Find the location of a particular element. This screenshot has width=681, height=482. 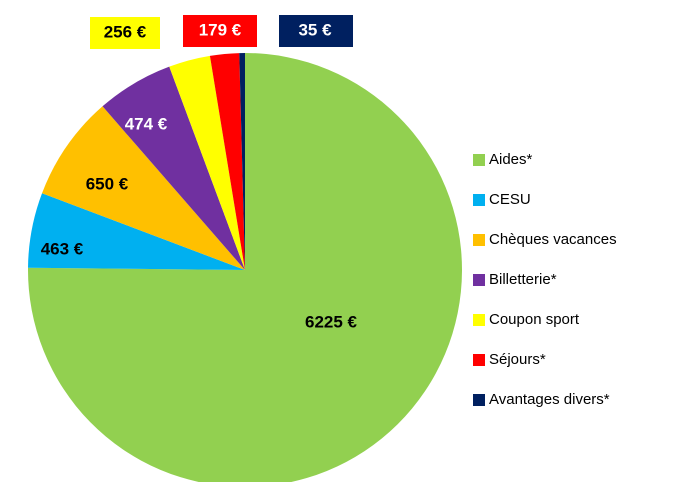

legend-label: Séjours* is located at coordinates (517, 359).